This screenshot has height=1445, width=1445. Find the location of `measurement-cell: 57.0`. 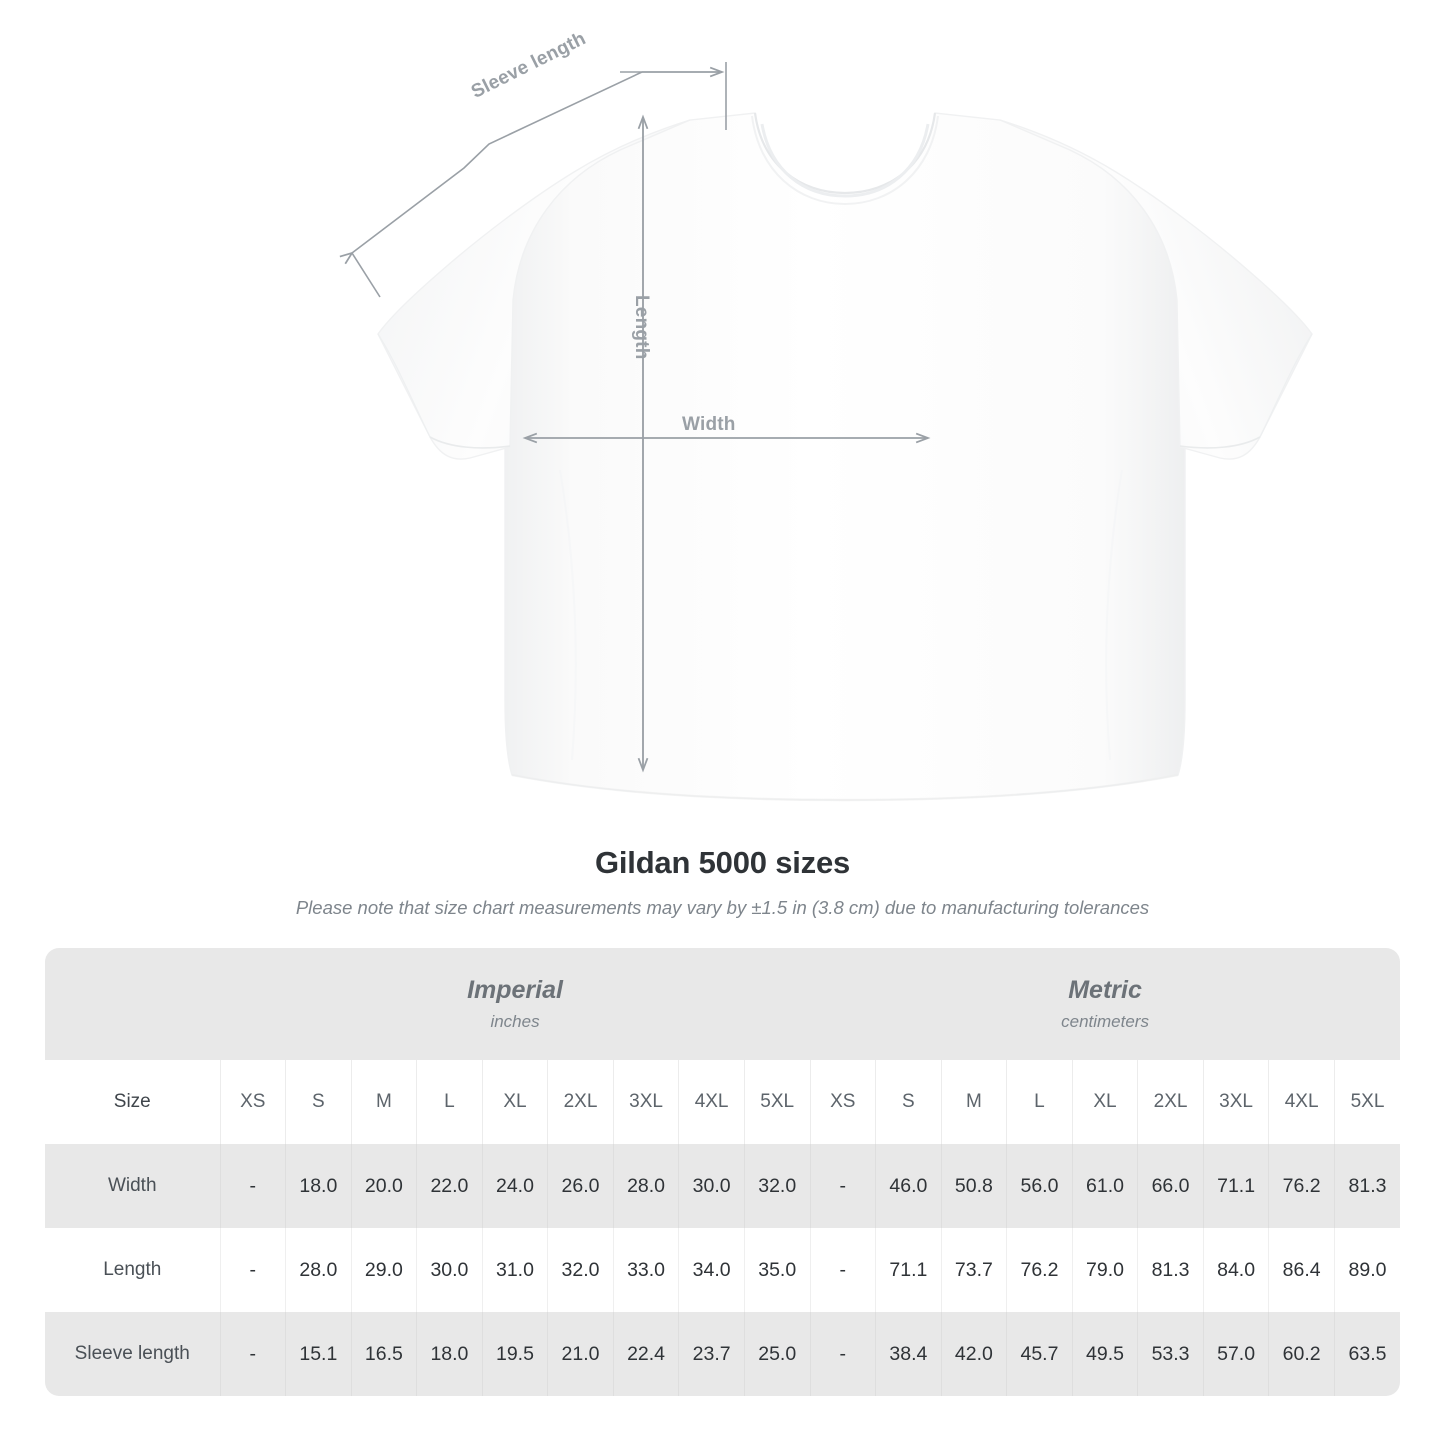

measurement-cell: 57.0 is located at coordinates (1235, 1354).